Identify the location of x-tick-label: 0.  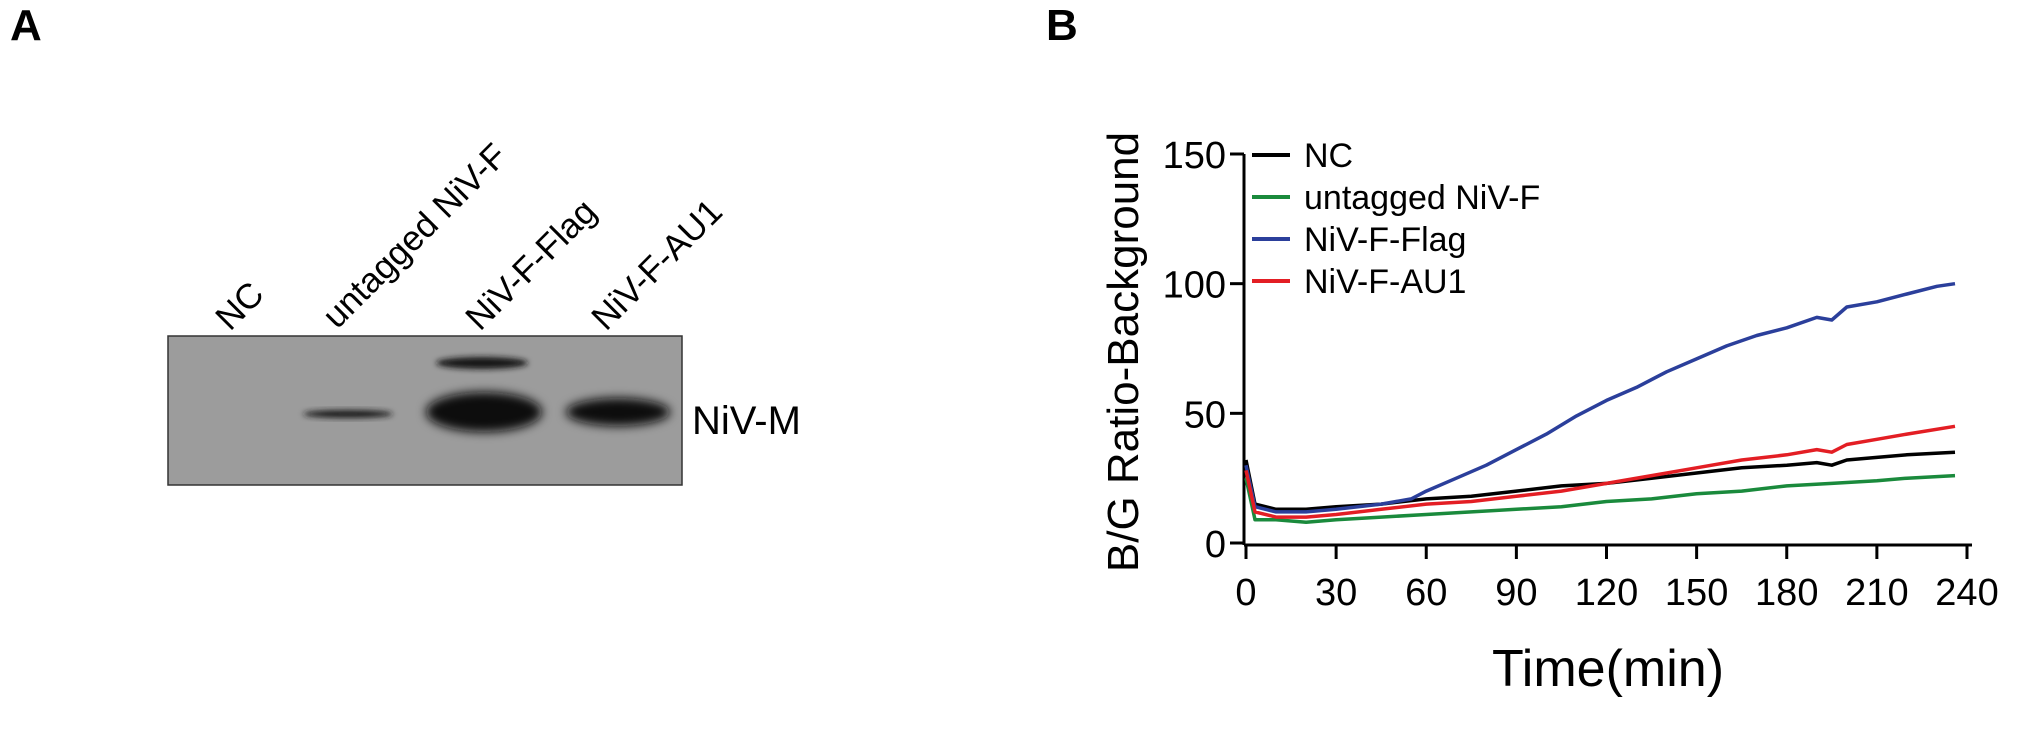
(1245, 593).